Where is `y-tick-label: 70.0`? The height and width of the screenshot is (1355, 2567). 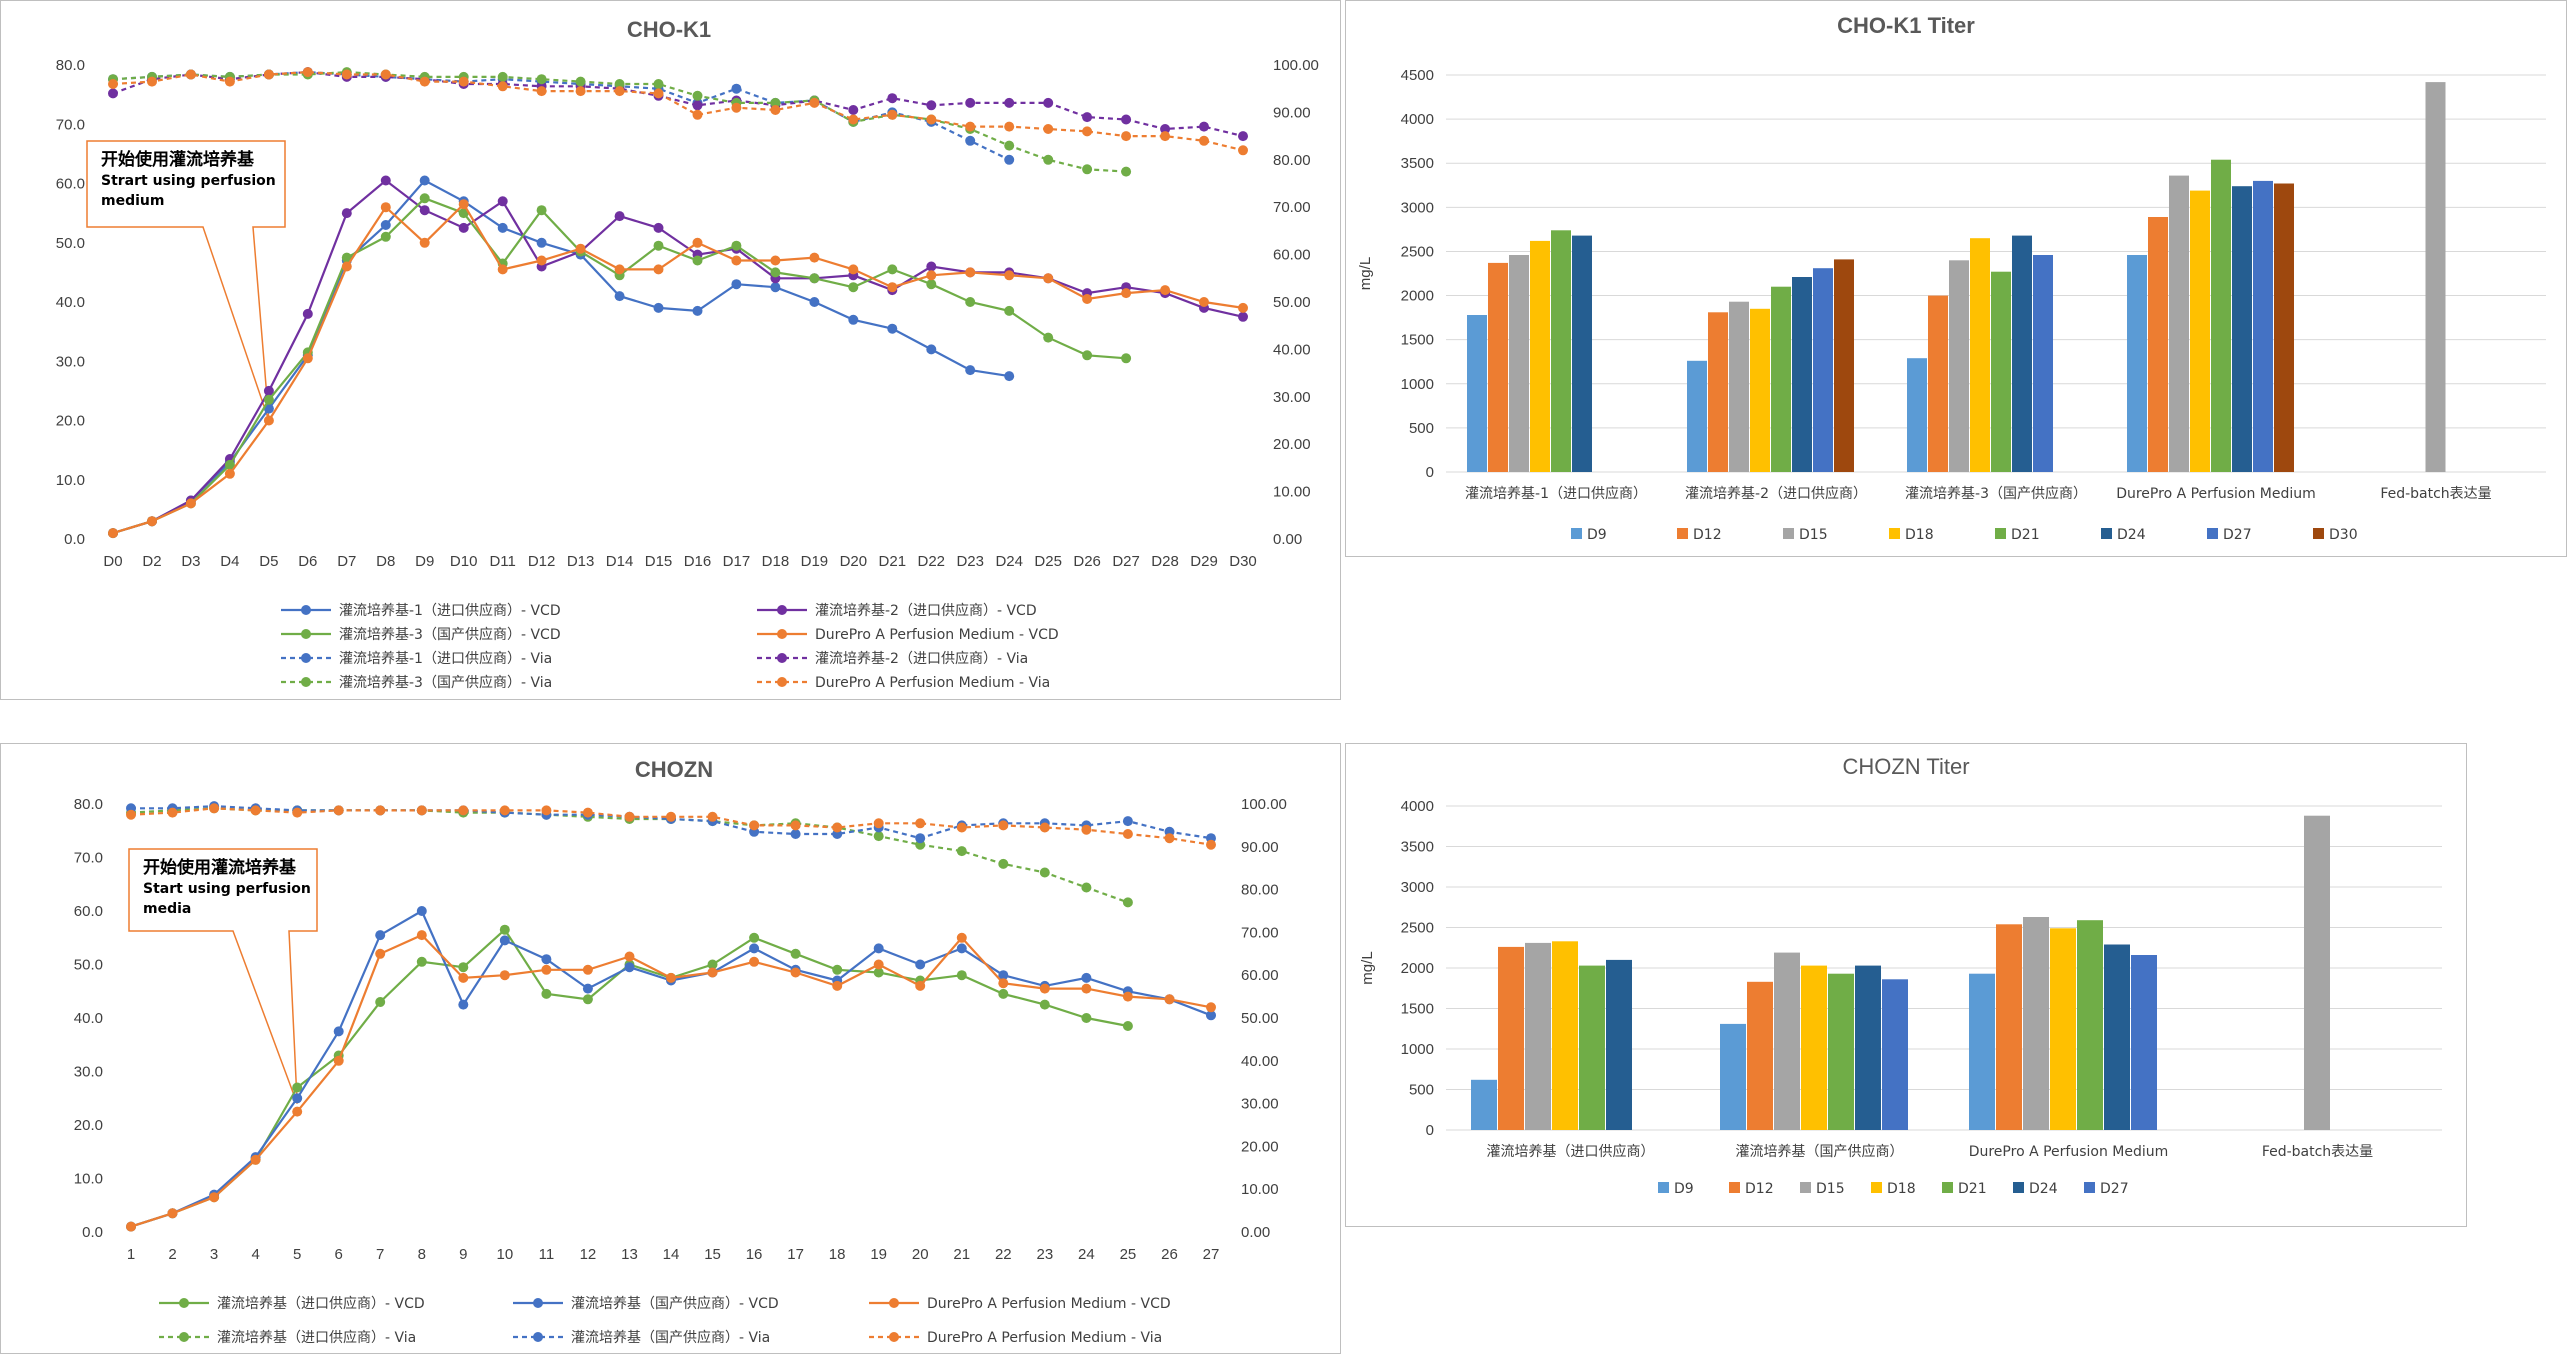 y-tick-label: 70.0 is located at coordinates (70, 124).